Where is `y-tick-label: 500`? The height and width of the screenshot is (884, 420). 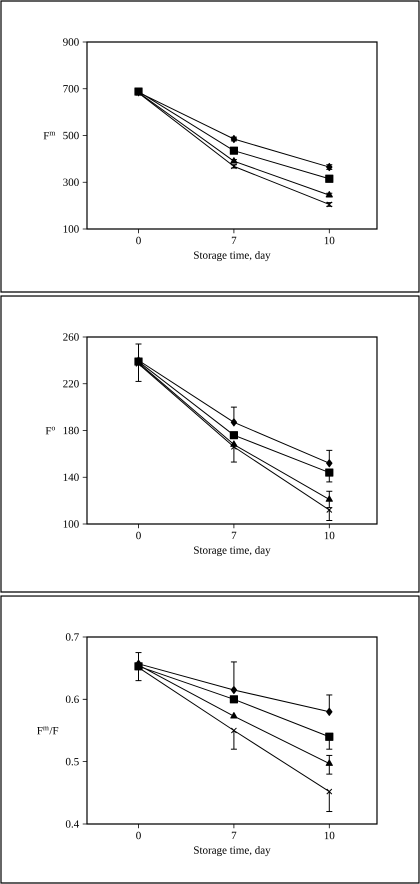
y-tick-label: 500 is located at coordinates (71, 136).